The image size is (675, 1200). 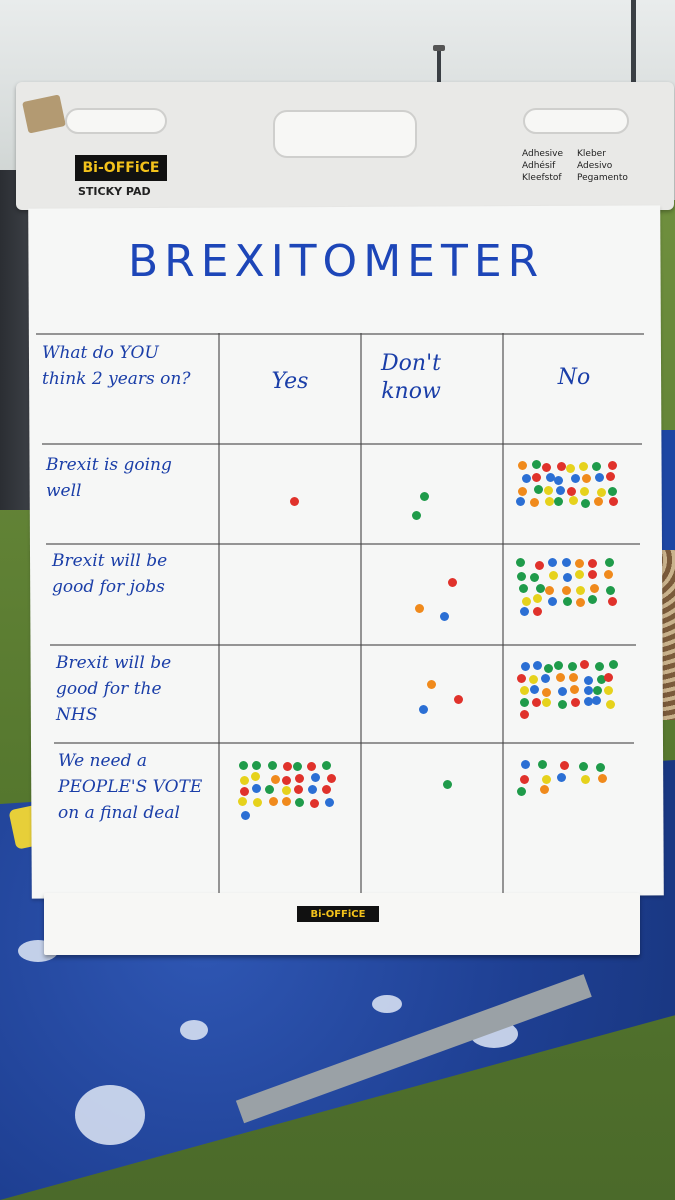 What do you see at coordinates (121, 168) in the screenshot?
I see `brand-logo: Bi-OFFiCE` at bounding box center [121, 168].